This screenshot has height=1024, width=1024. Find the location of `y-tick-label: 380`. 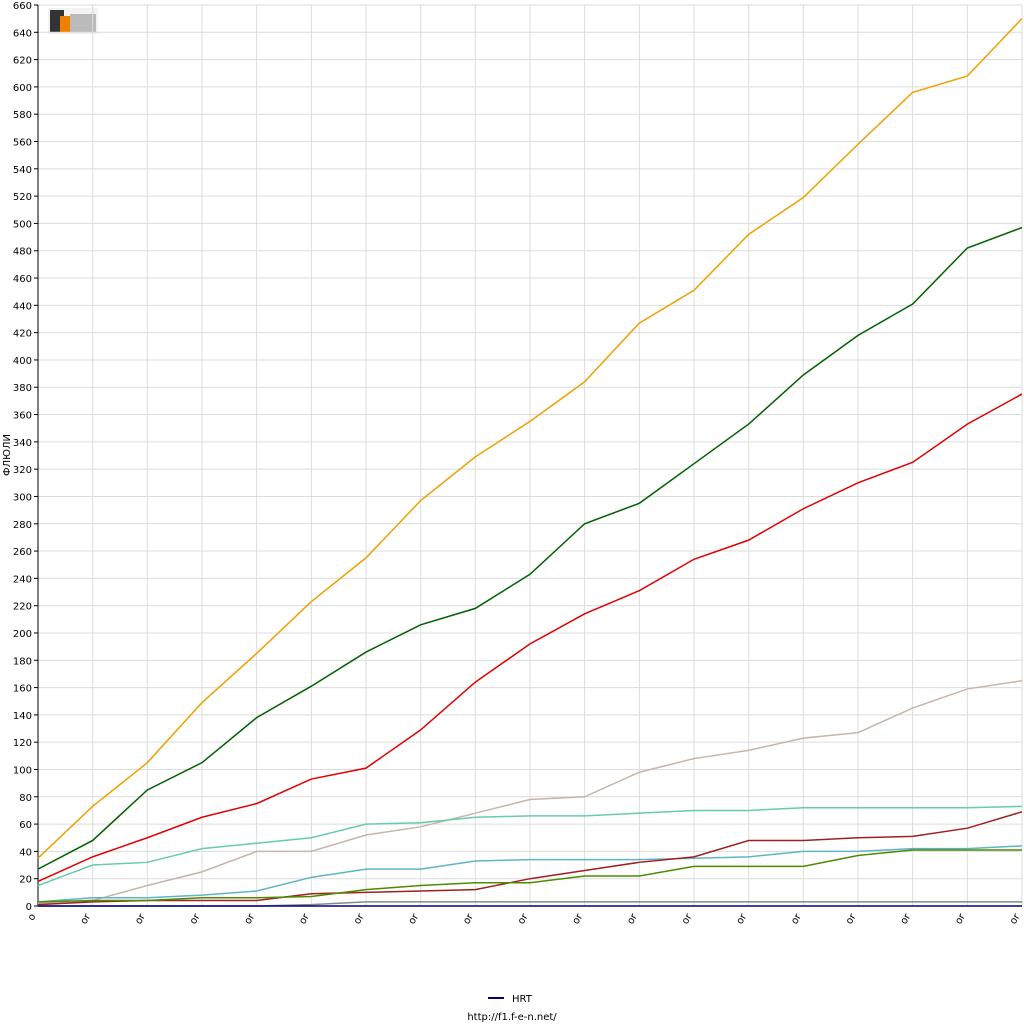

y-tick-label: 380 is located at coordinates (22, 388).